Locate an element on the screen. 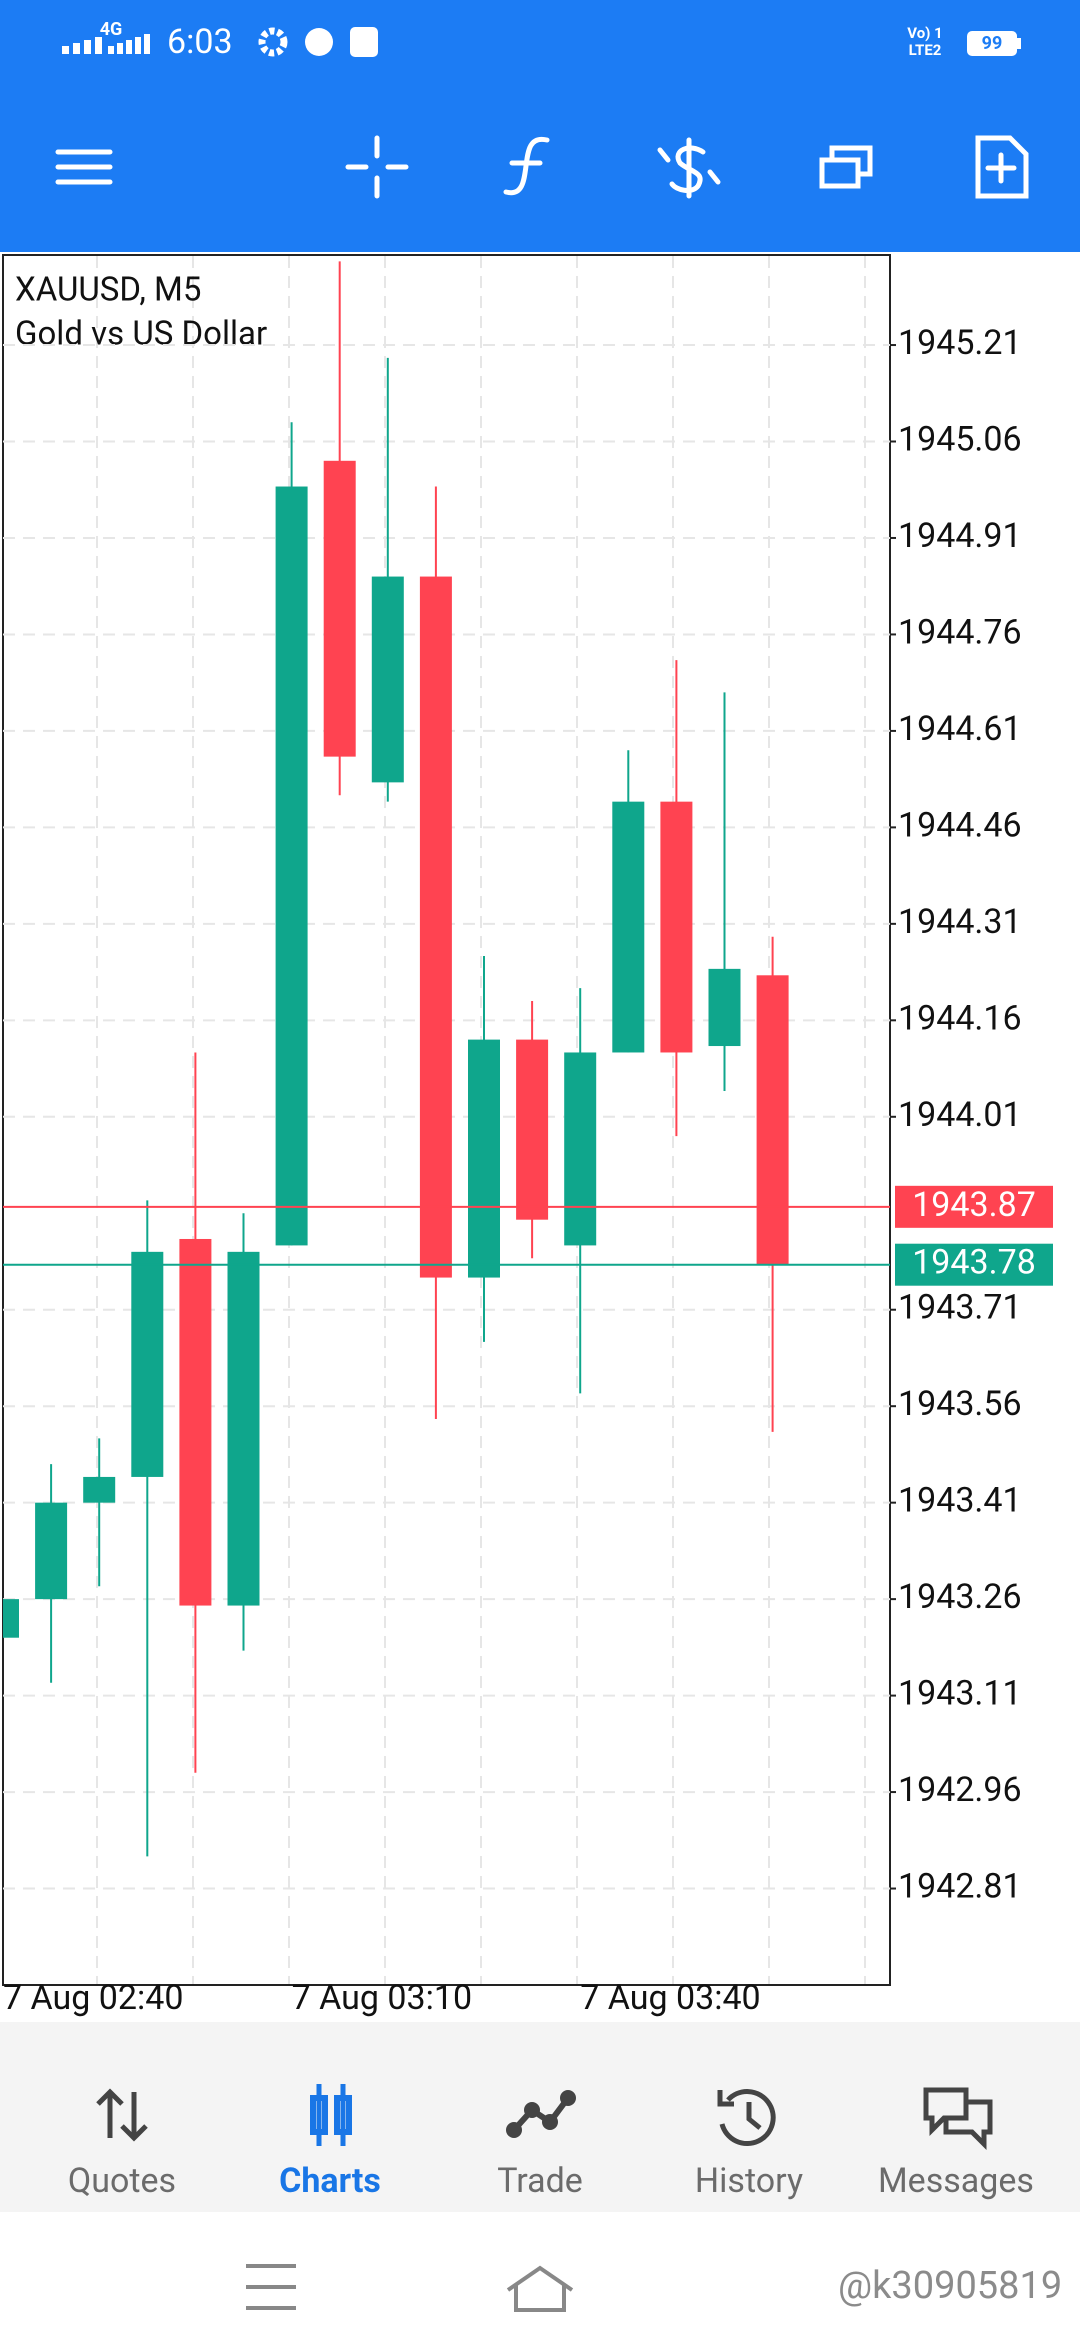 Image resolution: width=1080 pixels, height=2340 pixels. system-menu is located at coordinates (271, 2287).